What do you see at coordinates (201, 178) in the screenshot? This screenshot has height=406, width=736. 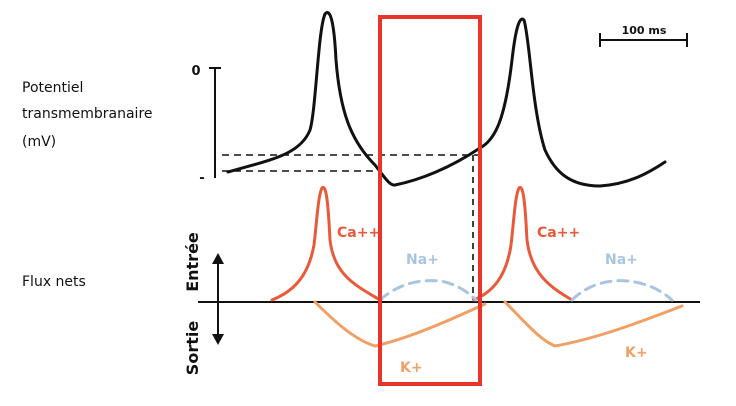 I see `minus-tick-label: -` at bounding box center [201, 178].